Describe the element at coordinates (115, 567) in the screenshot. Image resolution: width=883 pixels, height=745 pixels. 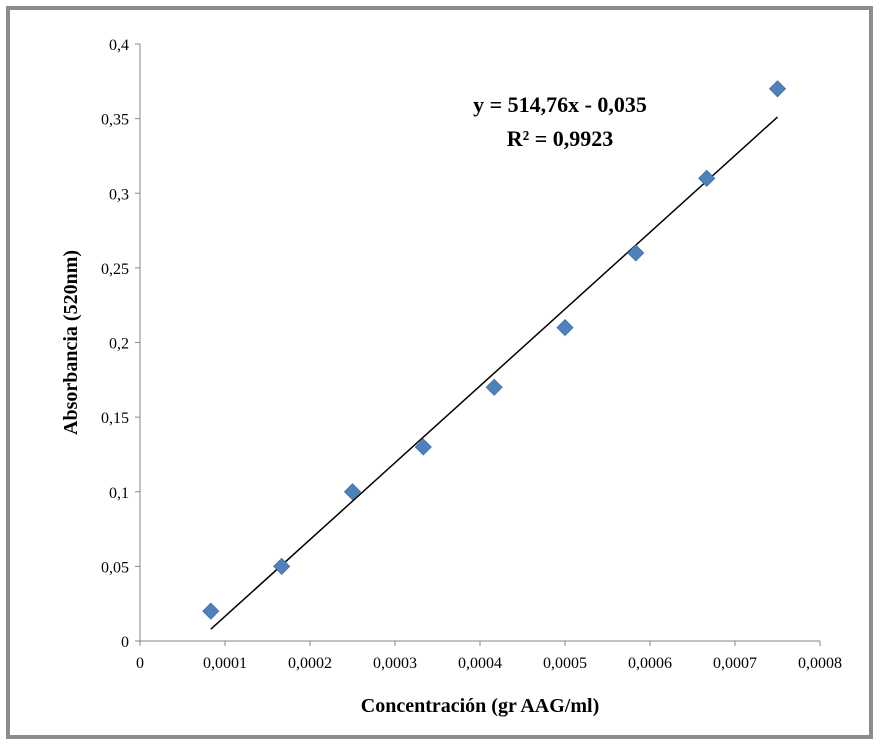
I see `y-tick-label: 0,05` at that location.